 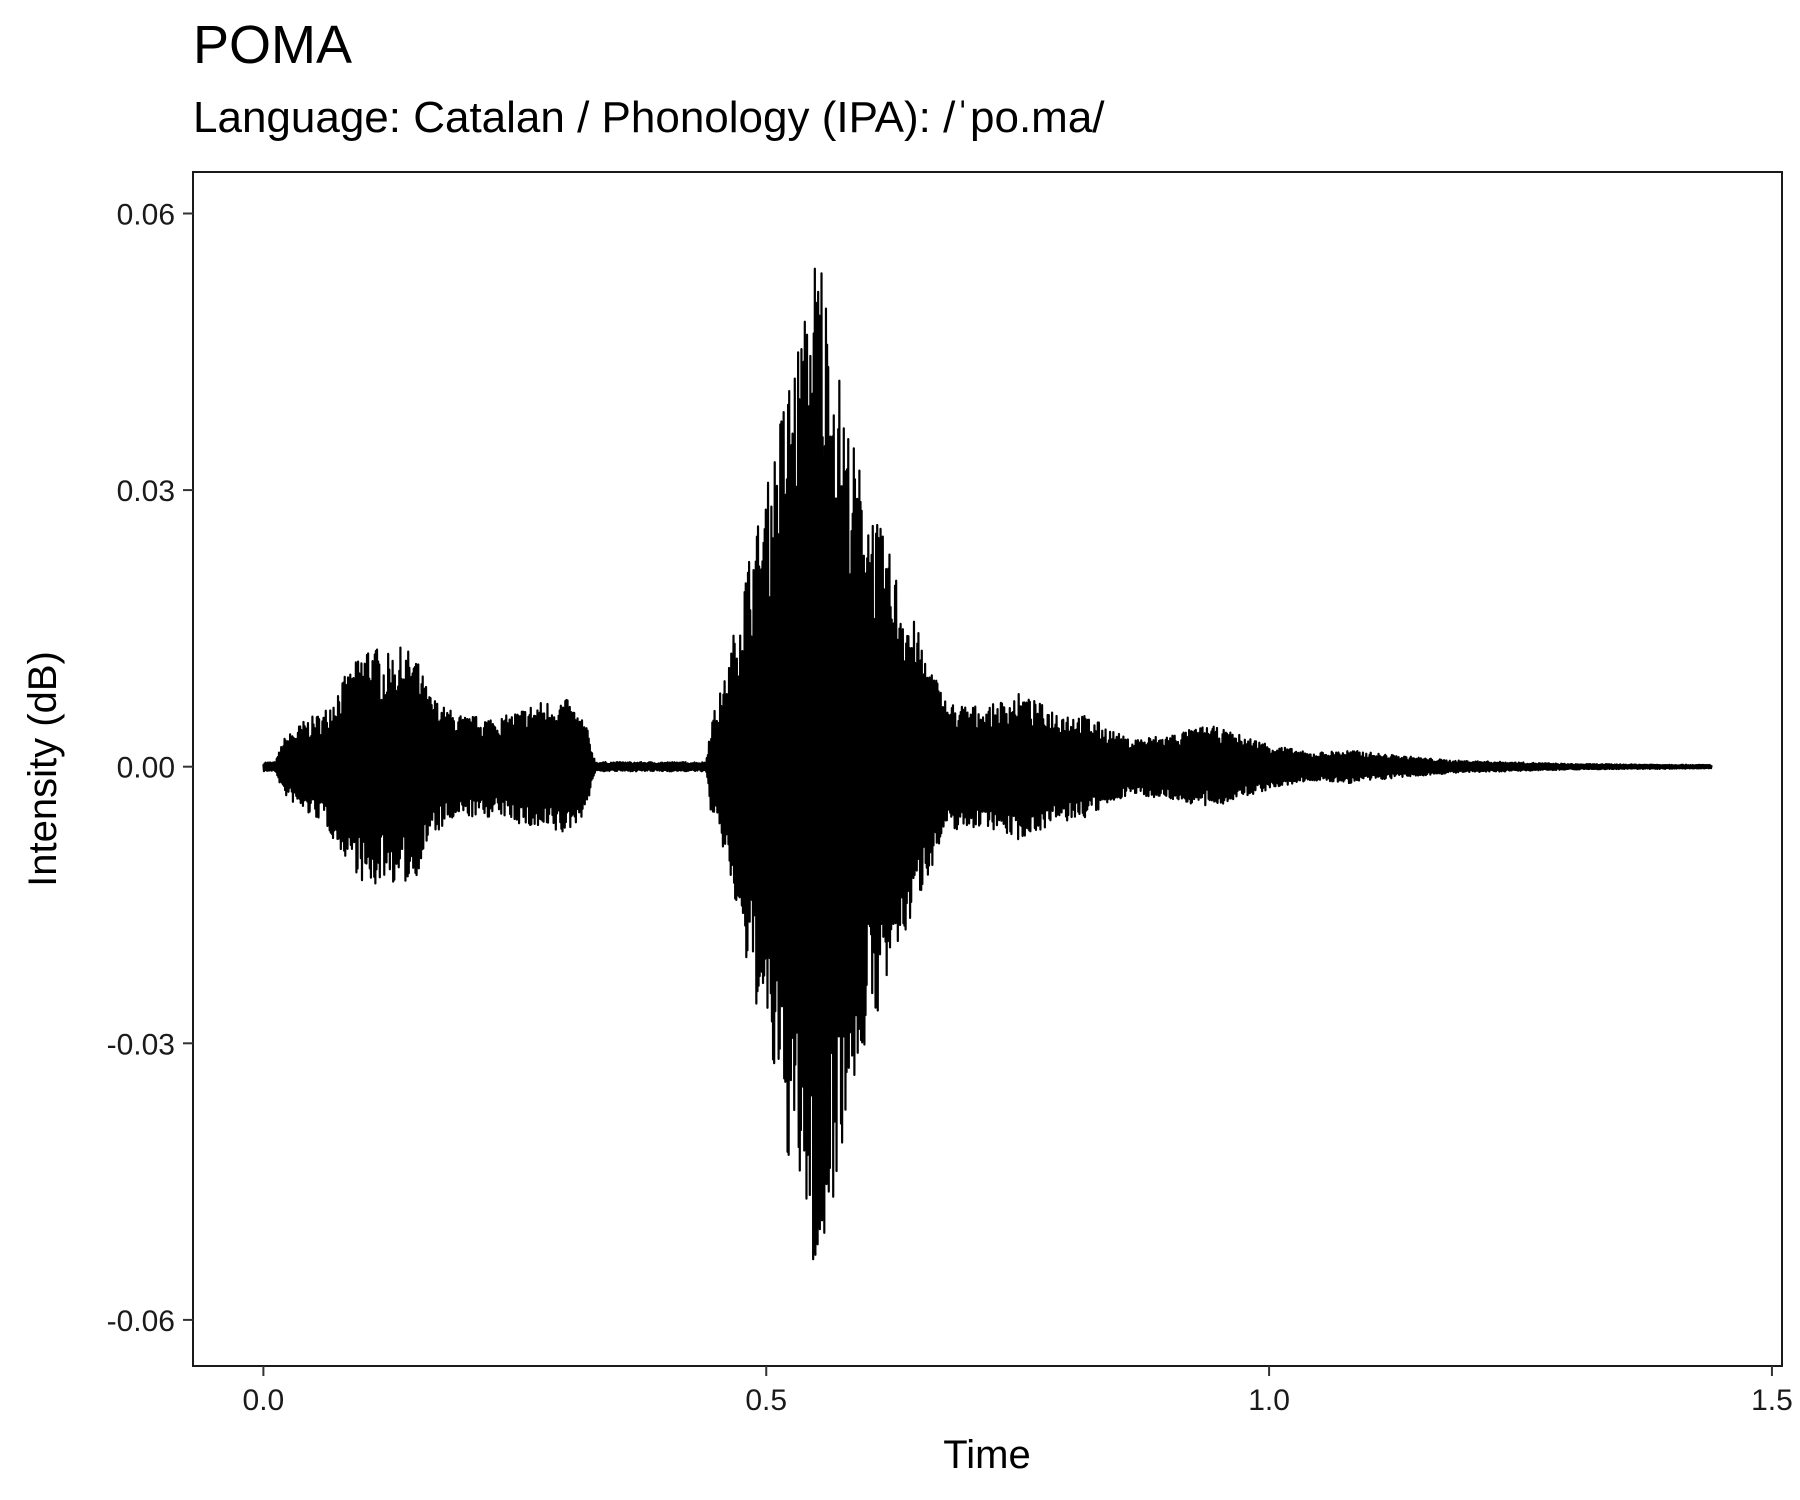 What do you see at coordinates (141, 1321) in the screenshot?
I see `y-tick-label: -0.06` at bounding box center [141, 1321].